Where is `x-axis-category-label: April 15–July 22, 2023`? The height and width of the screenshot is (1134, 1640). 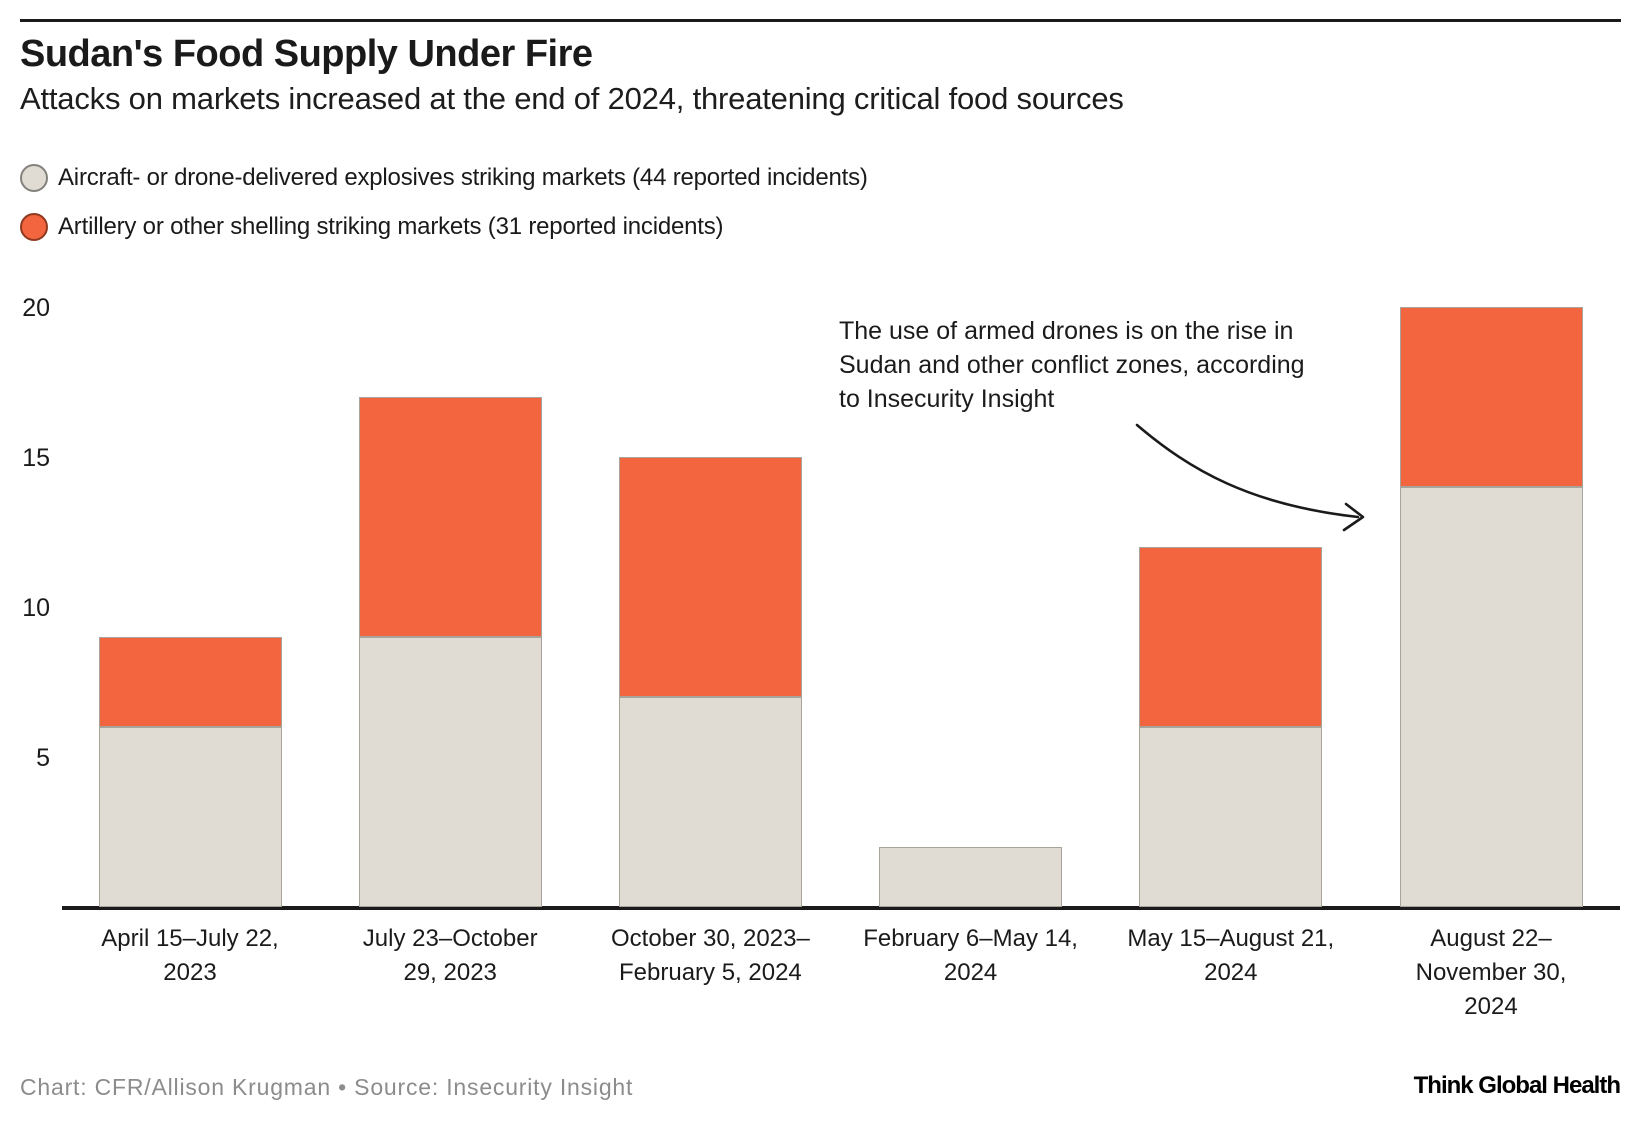 x-axis-category-label: April 15–July 22, 2023 is located at coordinates (190, 956).